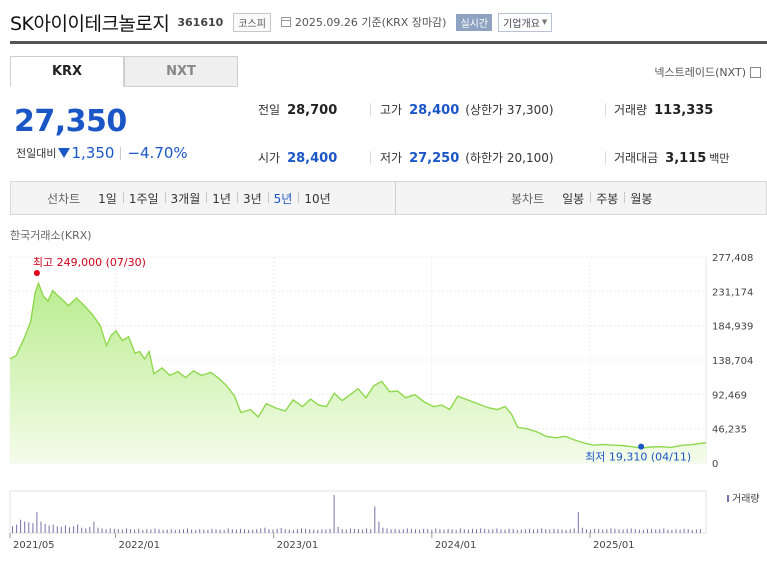  I want to click on x-axis: 2021/05 2022/01 2023/01 2024/01 2025/01, so click(322, 542).